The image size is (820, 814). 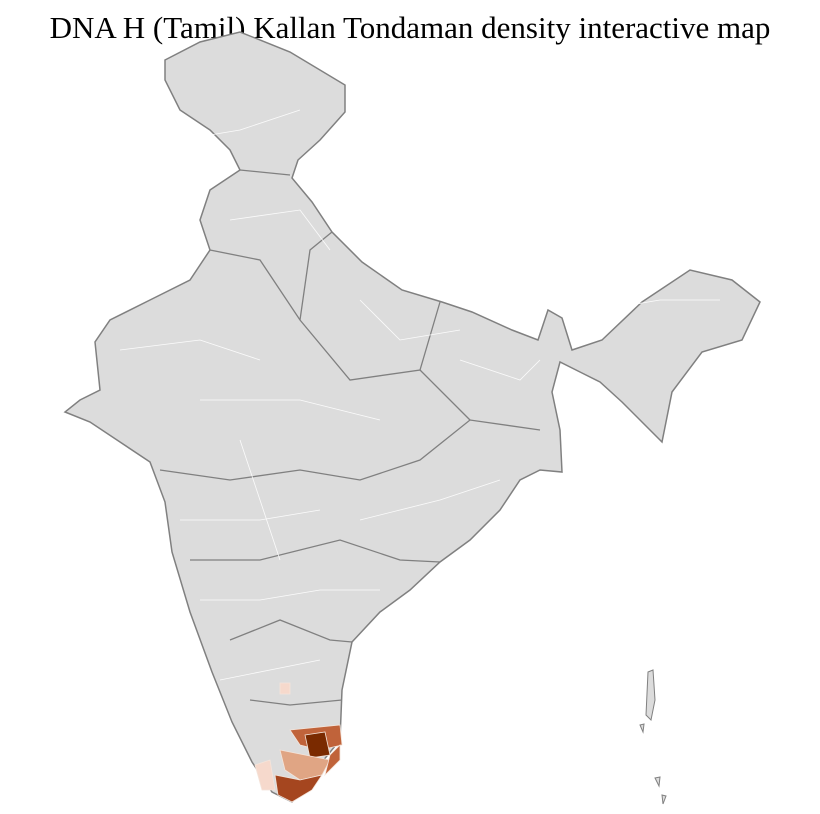 What do you see at coordinates (653, 737) in the screenshot?
I see `andaman-nicobar-islands` at bounding box center [653, 737].